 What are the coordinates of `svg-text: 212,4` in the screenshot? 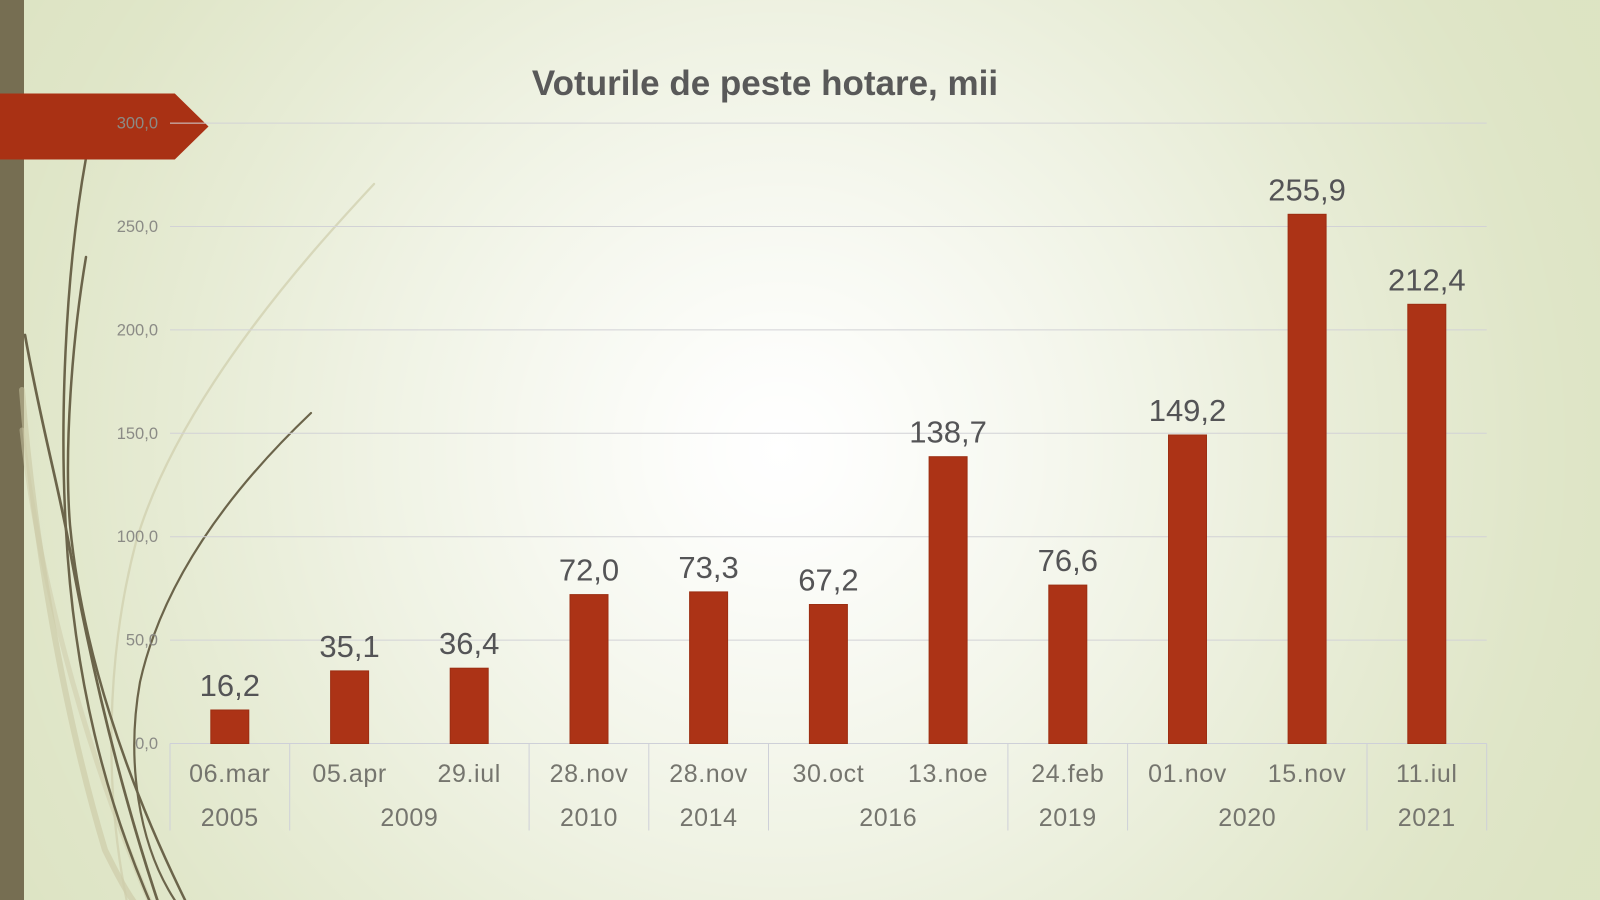 It's located at (1427, 279).